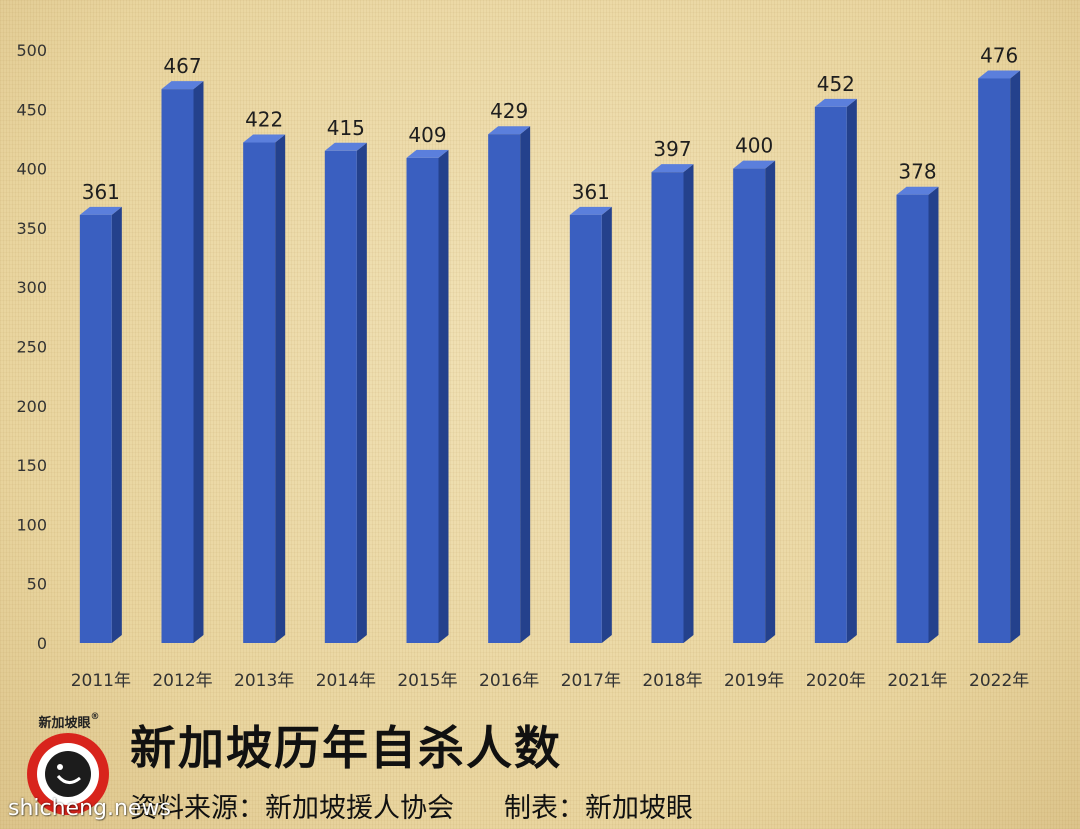 The width and height of the screenshot is (1080, 829). I want to click on data-label: 378, so click(917, 172).